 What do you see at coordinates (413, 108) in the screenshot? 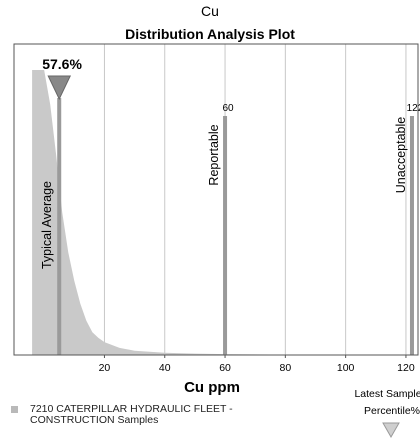
I see `threshold-value-unacceptable: 122` at bounding box center [413, 108].